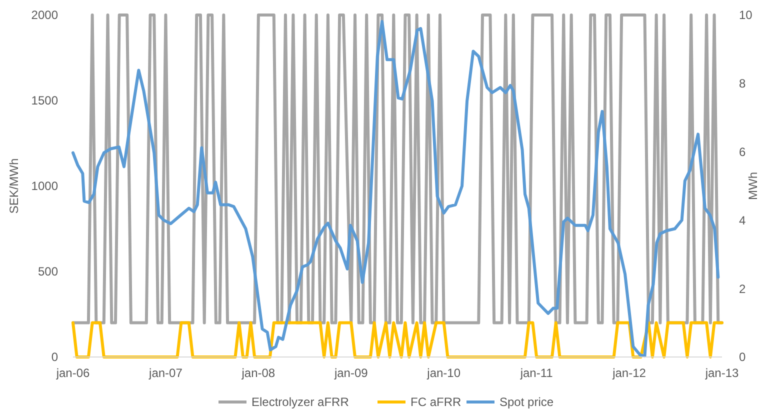 Image resolution: width=771 pixels, height=416 pixels. Describe the element at coordinates (742, 83) in the screenshot. I see `y2-tick-label: 8` at that location.